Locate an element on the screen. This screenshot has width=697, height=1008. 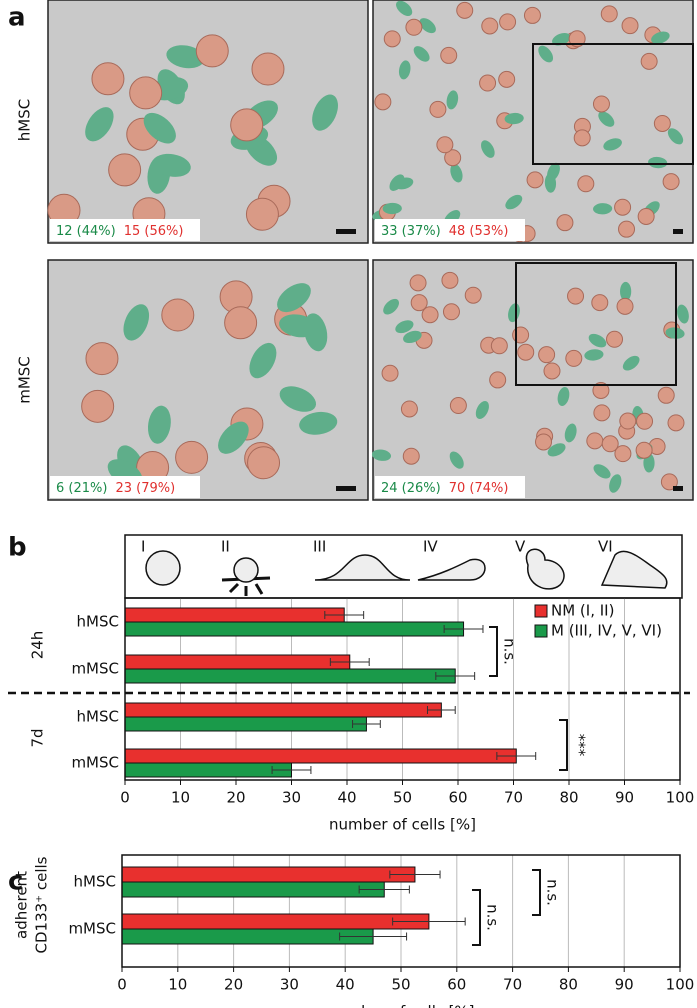
x-tick-label: 70 is located at coordinates (513, 798).